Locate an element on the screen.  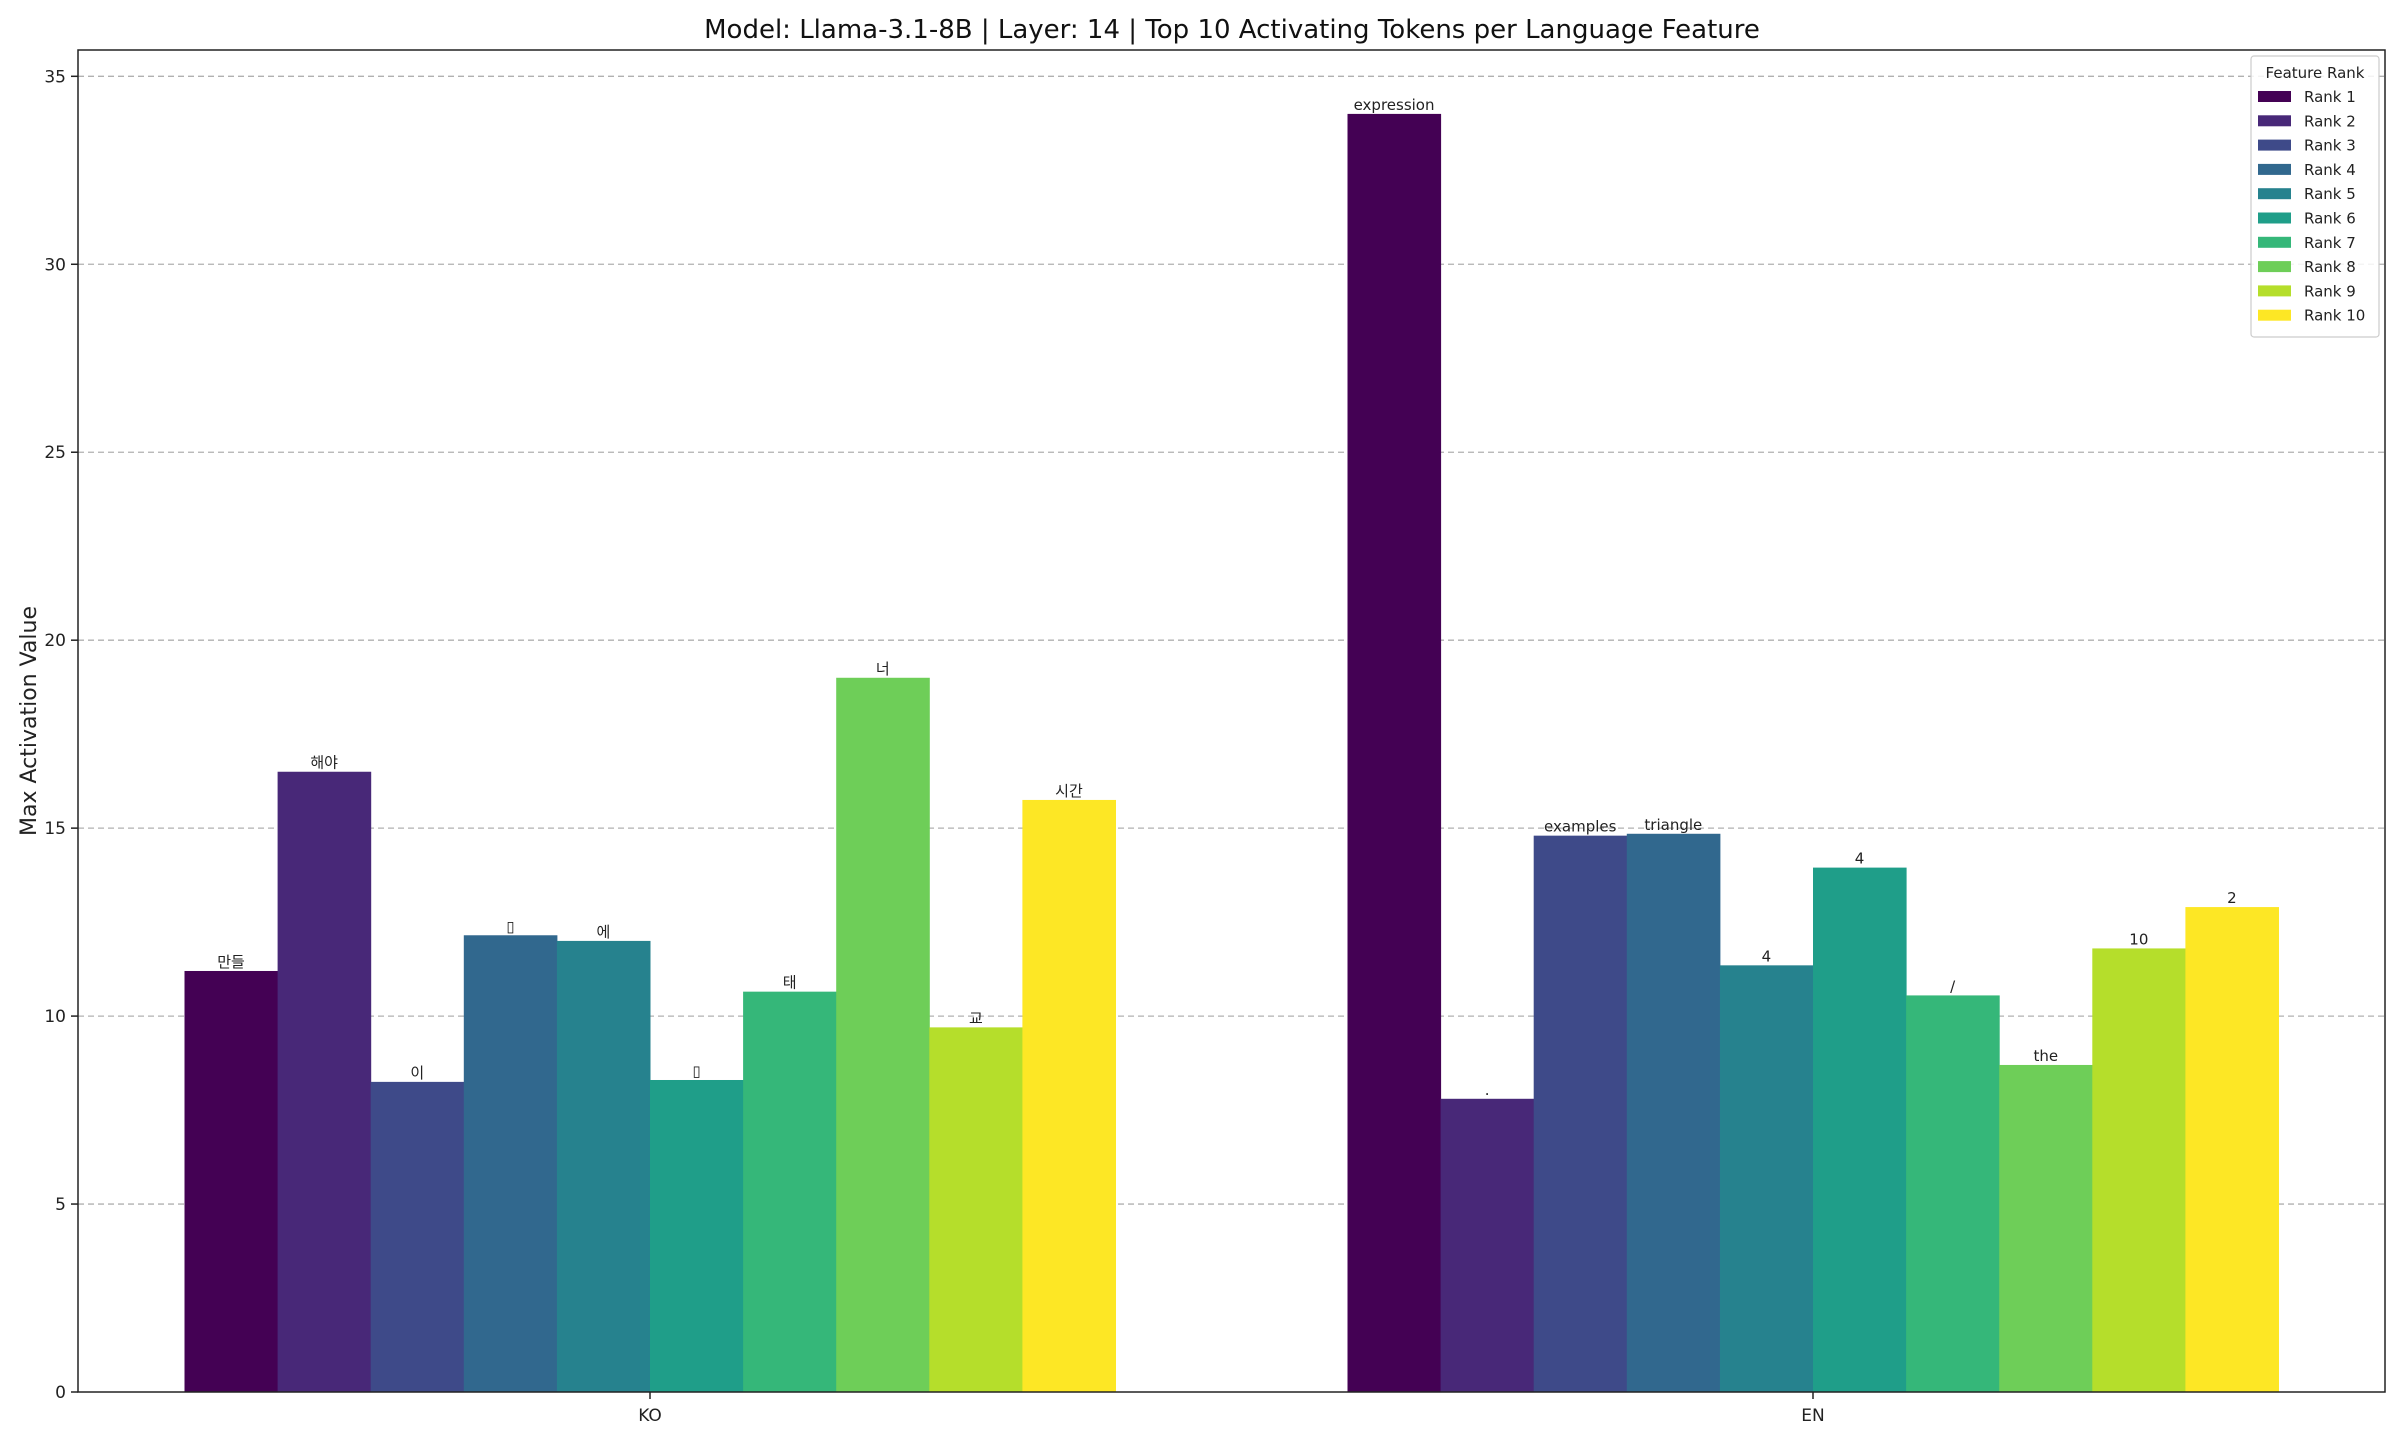
y-tick-label: 30 is located at coordinates (55, 265).